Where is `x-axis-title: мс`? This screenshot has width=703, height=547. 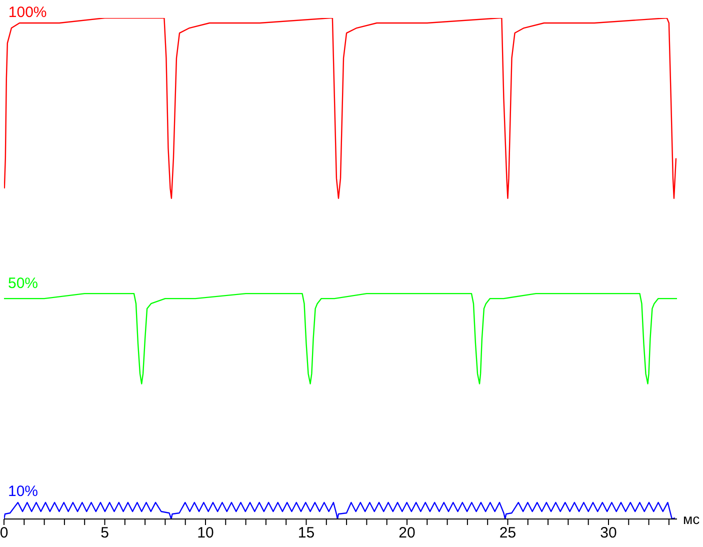 x-axis-title: мс is located at coordinates (691, 519).